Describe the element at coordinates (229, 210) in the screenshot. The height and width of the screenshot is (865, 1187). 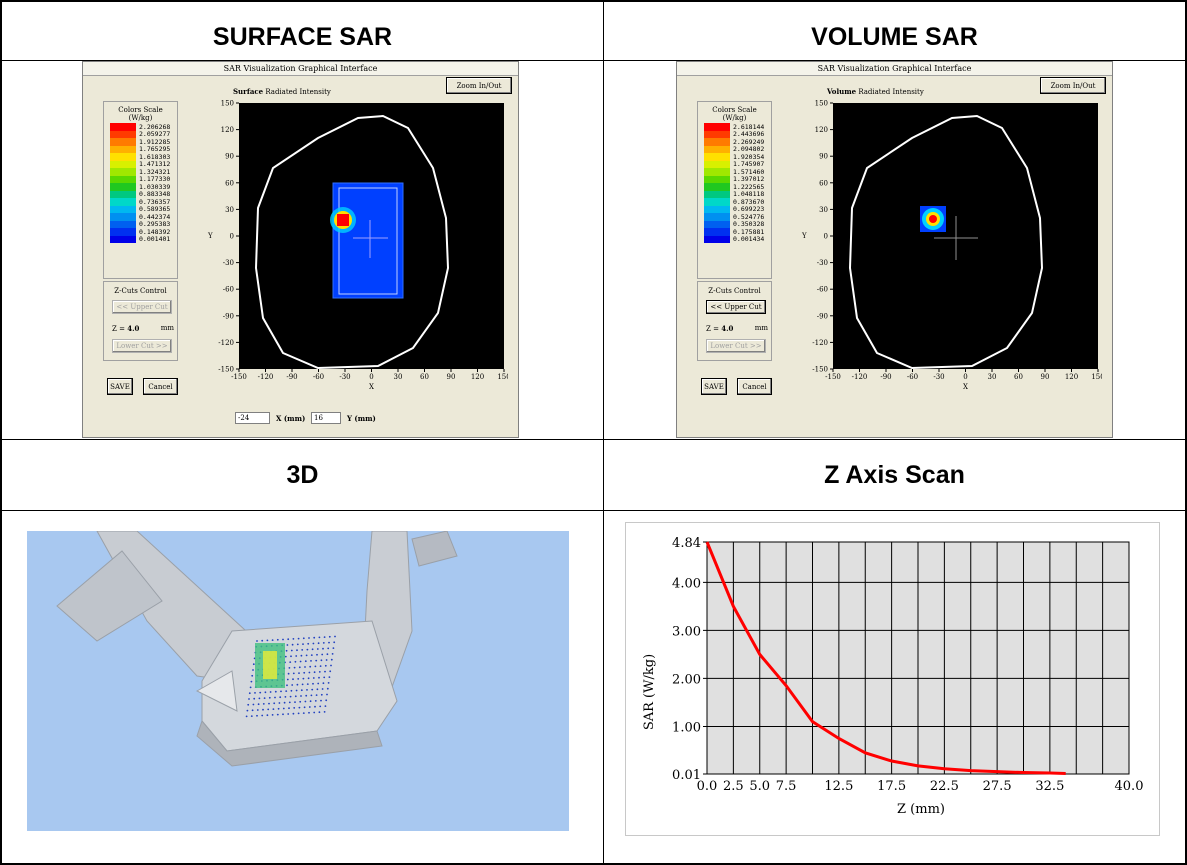
I see `y-tick-label: 30` at that location.